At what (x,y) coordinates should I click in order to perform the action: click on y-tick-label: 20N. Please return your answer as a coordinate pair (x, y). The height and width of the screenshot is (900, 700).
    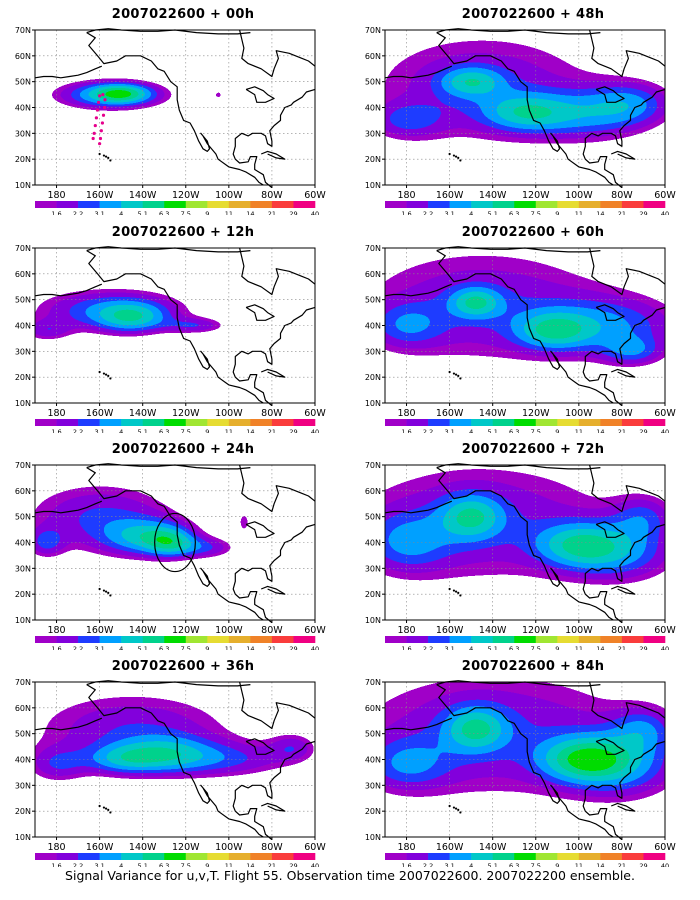
    Looking at the image, I should click on (373, 159).